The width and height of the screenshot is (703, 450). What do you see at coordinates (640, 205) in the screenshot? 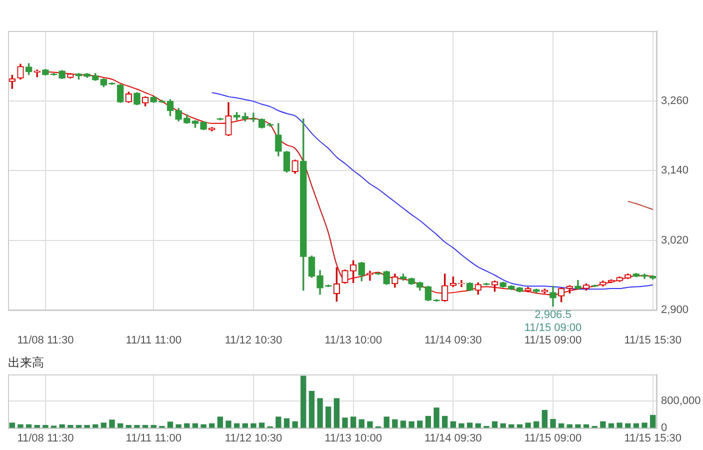
I see `line-series` at bounding box center [640, 205].